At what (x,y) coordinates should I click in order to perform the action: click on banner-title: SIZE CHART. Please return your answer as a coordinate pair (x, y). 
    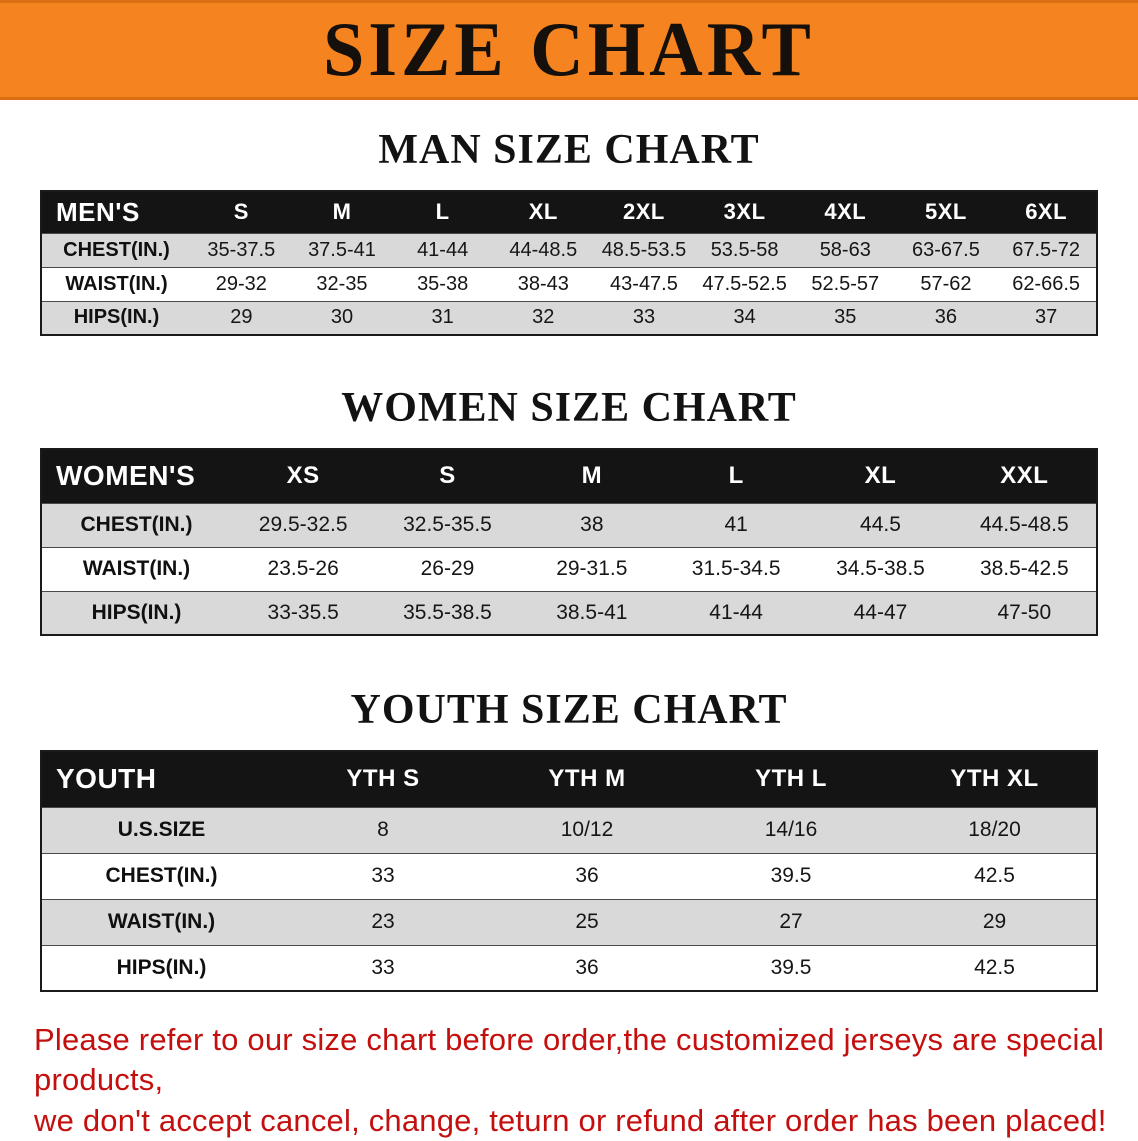
    Looking at the image, I should click on (569, 49).